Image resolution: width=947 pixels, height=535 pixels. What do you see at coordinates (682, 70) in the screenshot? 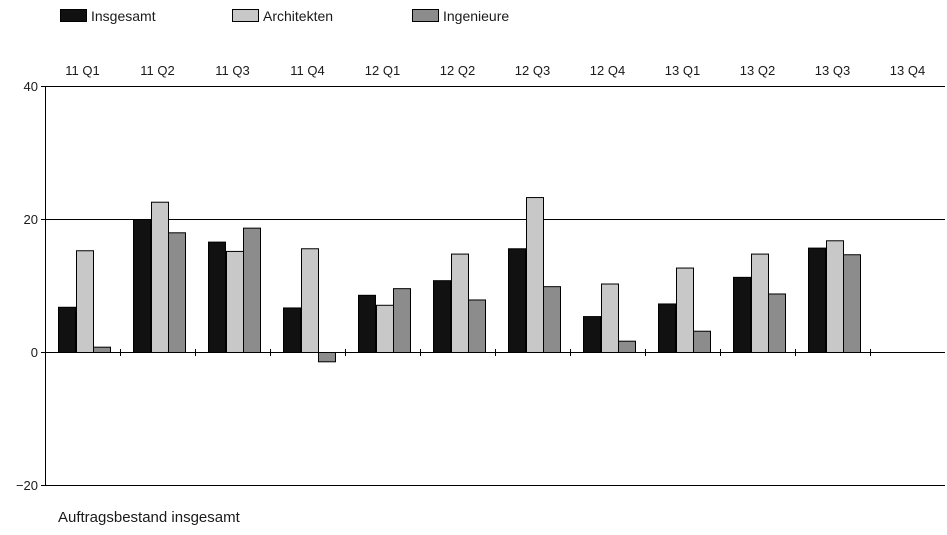
I see `x-tick-label-9: 13 Q1` at bounding box center [682, 70].